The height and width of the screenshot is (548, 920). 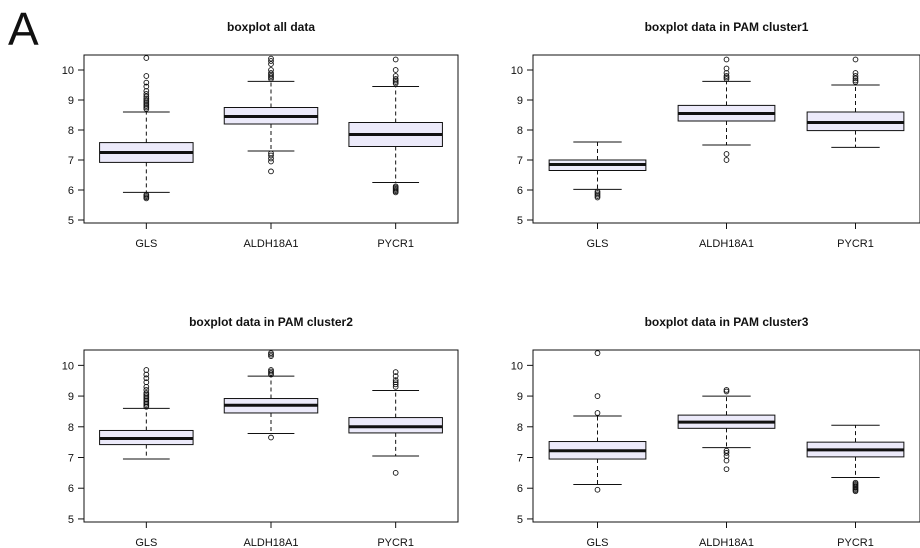 I want to click on chart-title: boxplot data in PAM cluster2, so click(x=271, y=322).